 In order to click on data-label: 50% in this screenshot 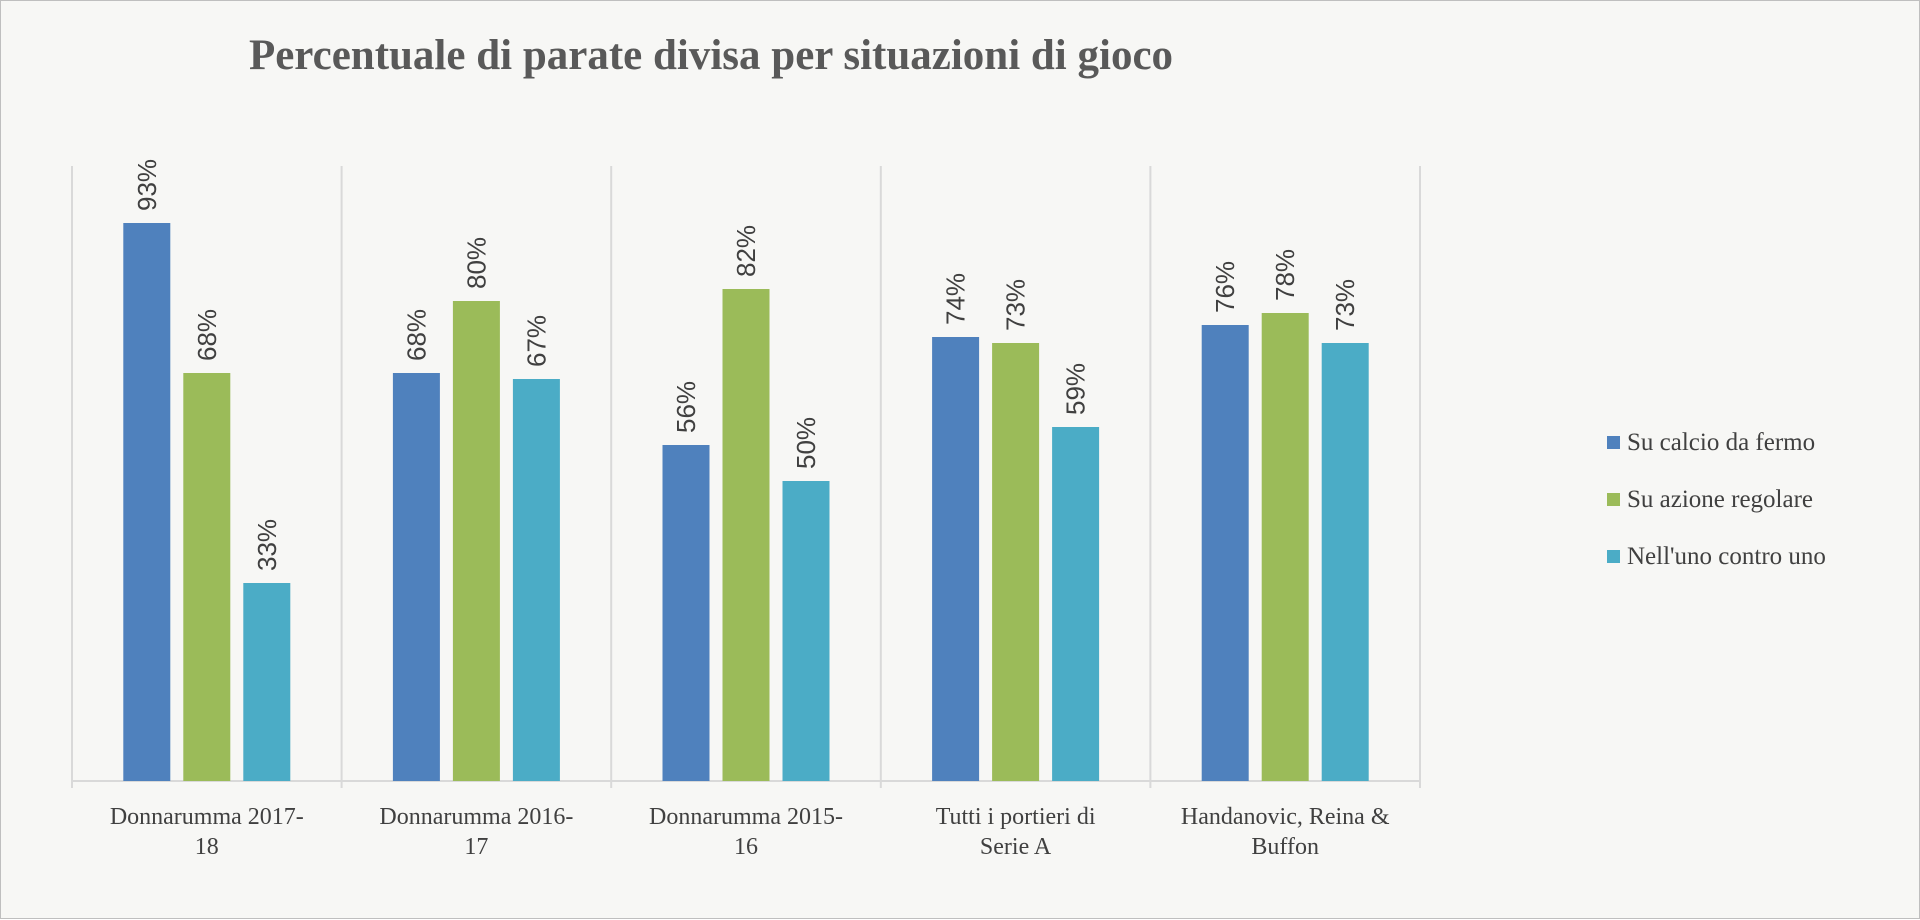, I will do `click(806, 443)`.